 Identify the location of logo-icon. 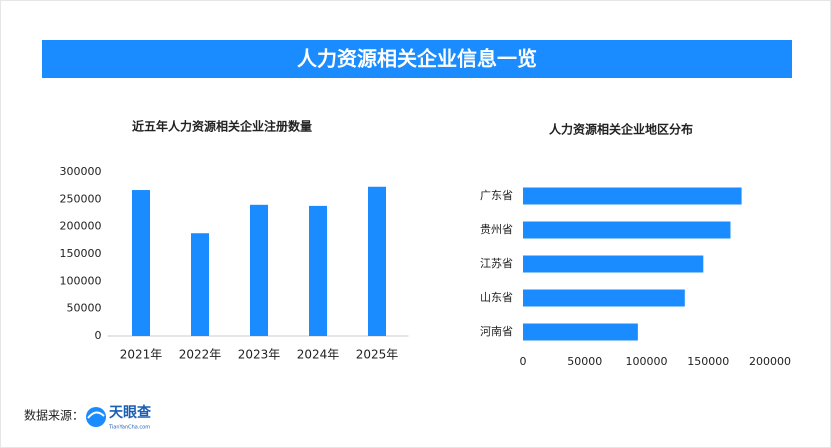
(96, 417).